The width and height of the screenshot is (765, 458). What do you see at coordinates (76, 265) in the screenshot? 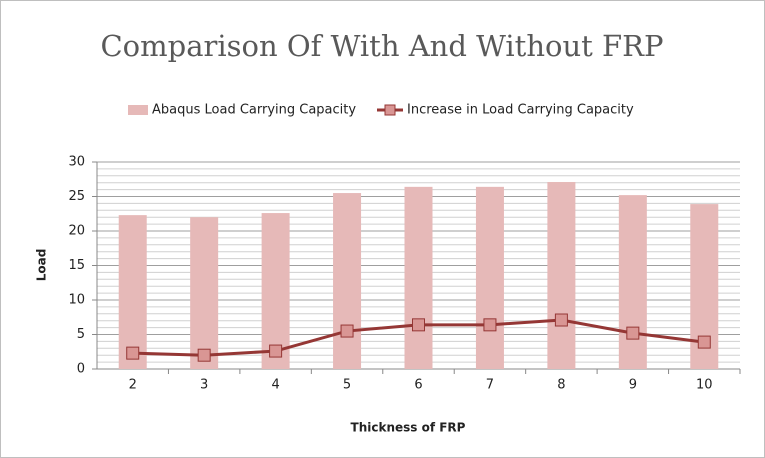
I see `y-tick-label: 15` at bounding box center [76, 265].